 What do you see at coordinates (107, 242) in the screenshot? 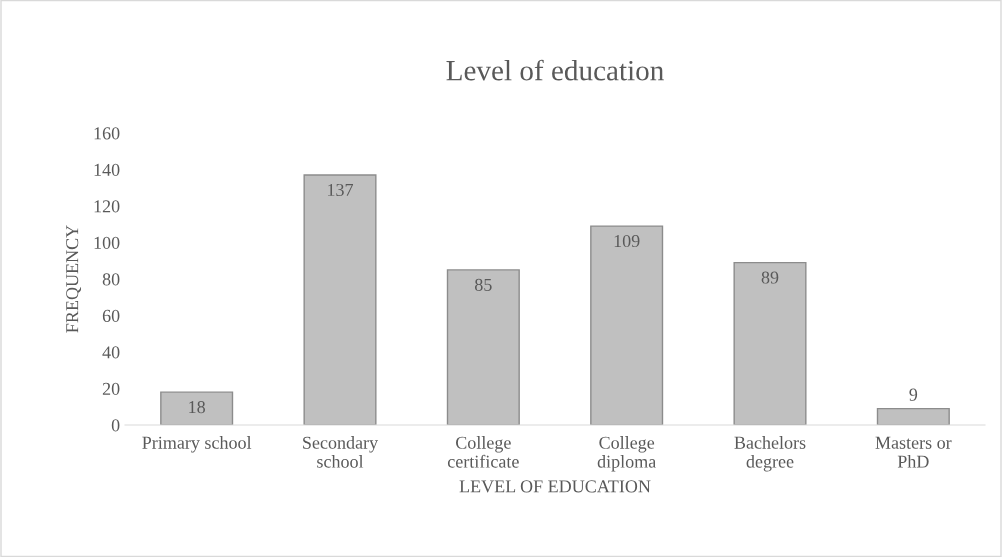
I see `y-tick-label: 100` at bounding box center [107, 242].